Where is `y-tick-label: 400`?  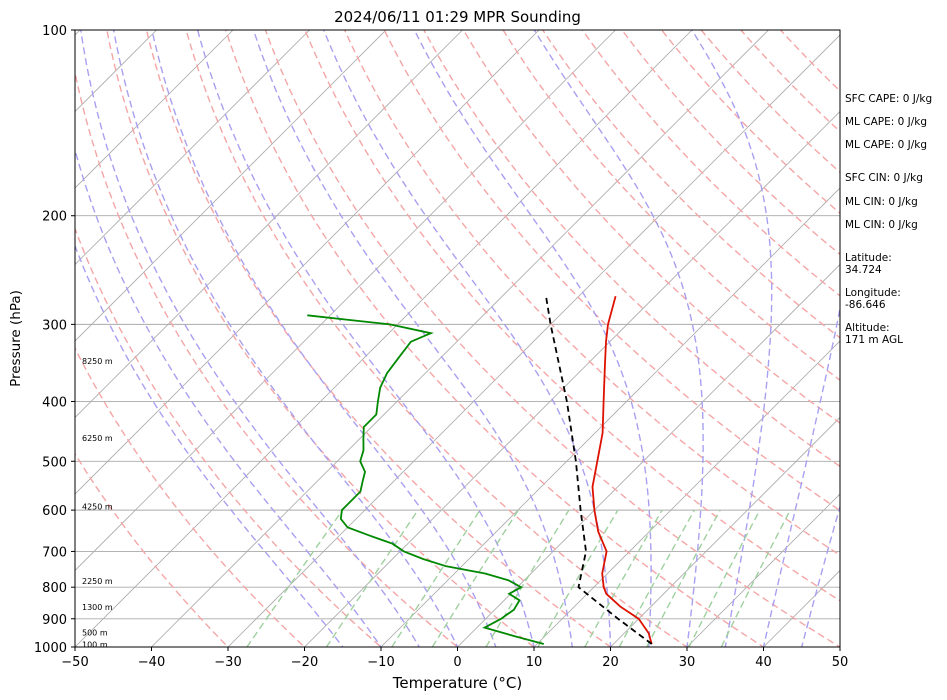
y-tick-label: 400 is located at coordinates (54, 402).